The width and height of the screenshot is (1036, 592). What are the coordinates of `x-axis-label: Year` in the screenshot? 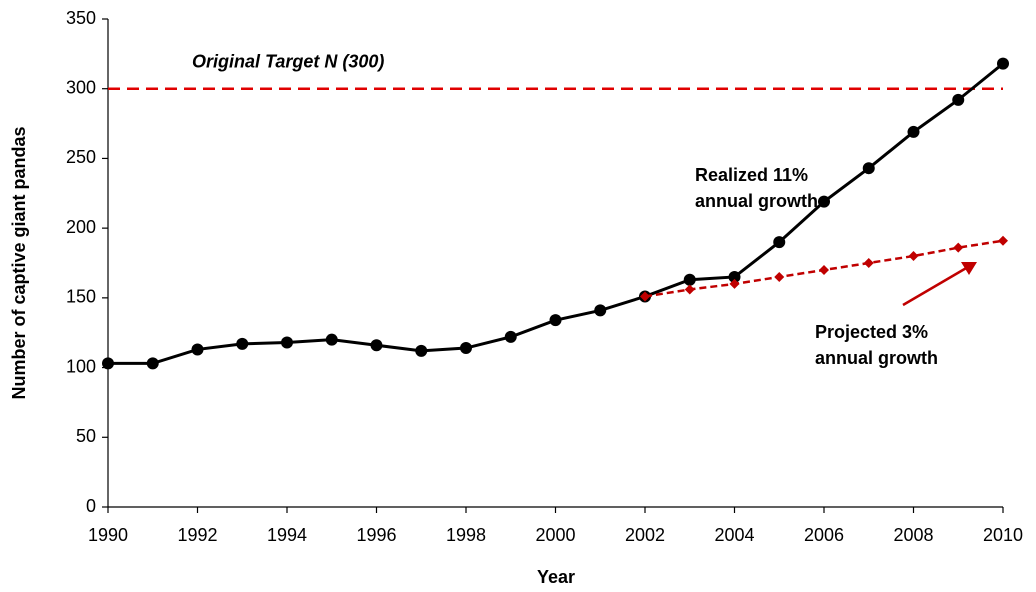 It's located at (556, 577).